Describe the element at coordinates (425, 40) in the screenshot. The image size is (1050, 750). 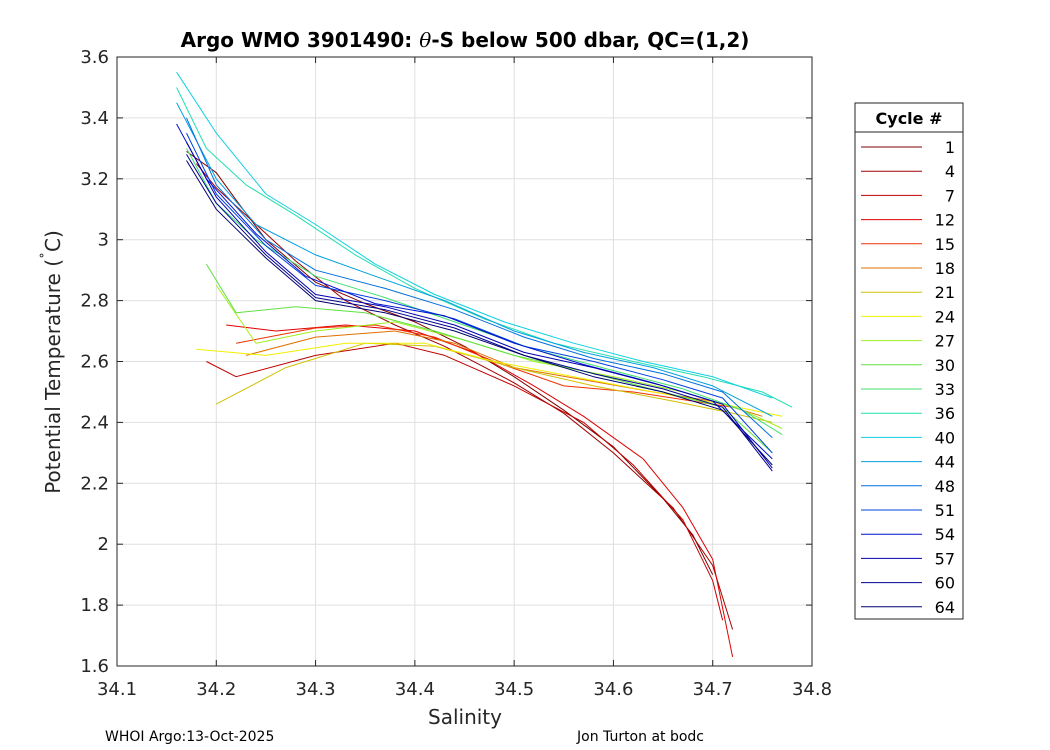
I see `title-theta: θ` at that location.